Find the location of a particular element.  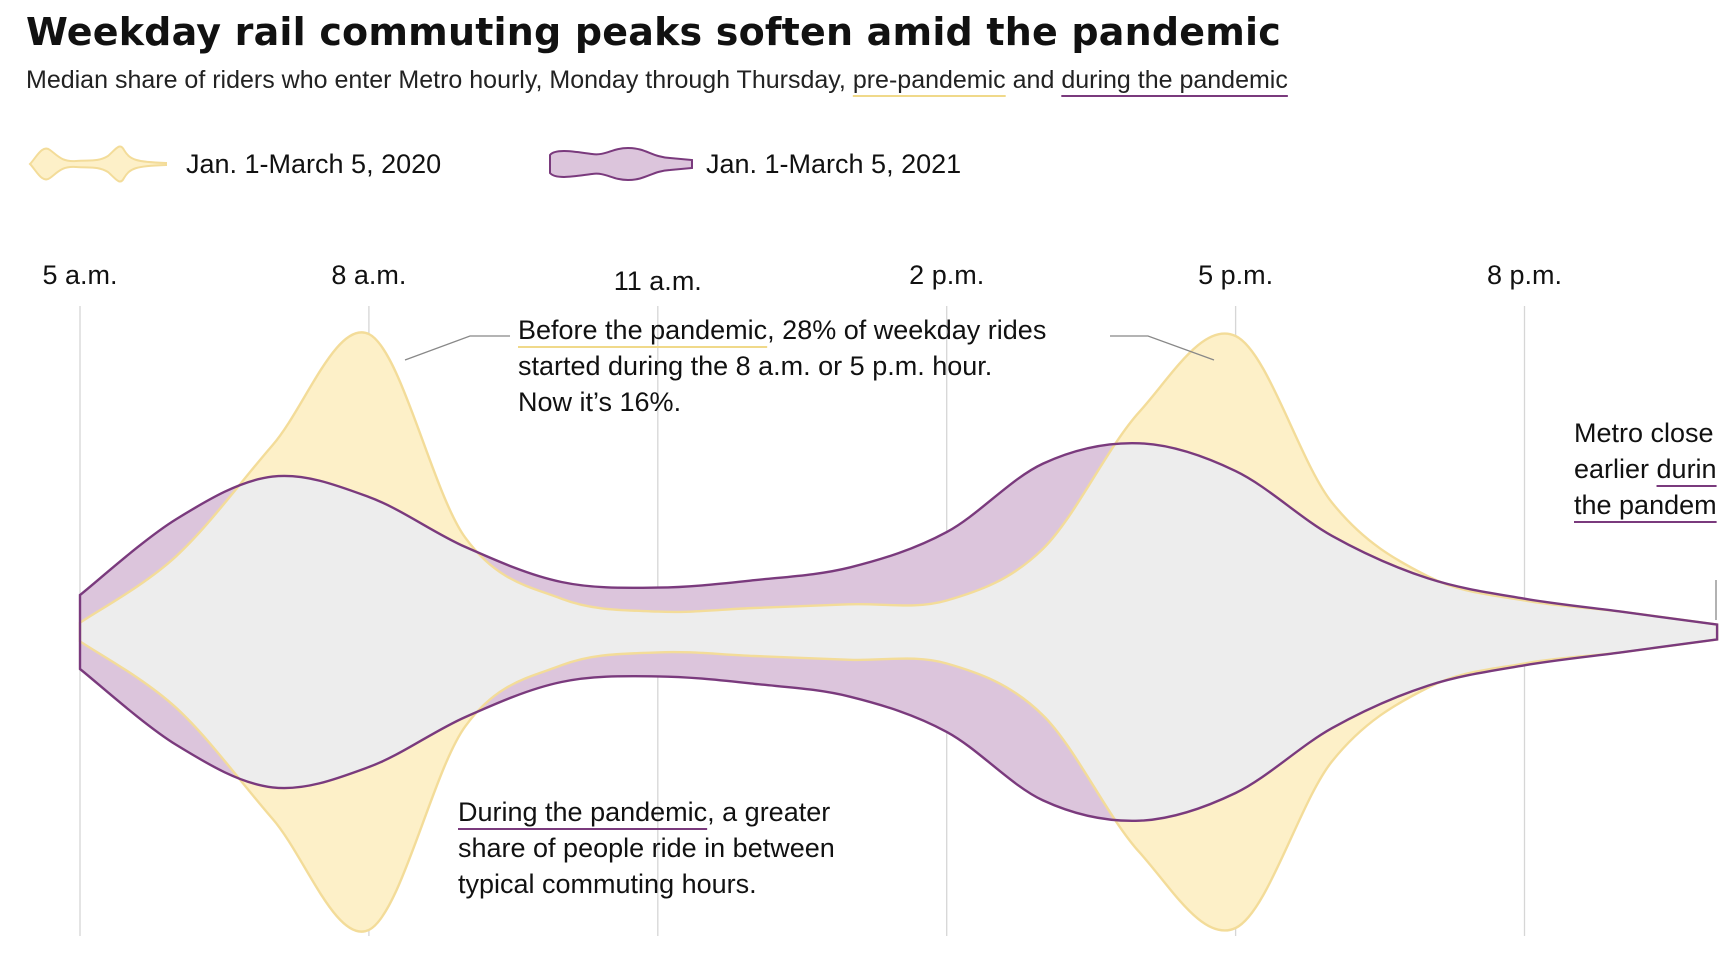

tick-label: 8 a.m. is located at coordinates (368, 275).